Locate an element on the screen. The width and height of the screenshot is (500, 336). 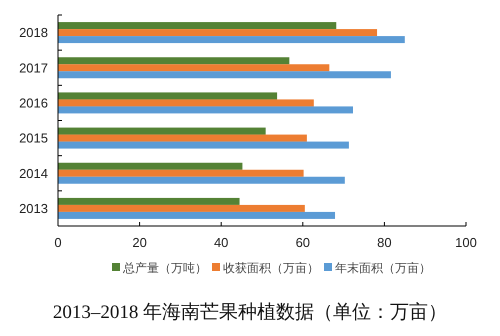
y-tick-label: 2016 is located at coordinates (33, 102).